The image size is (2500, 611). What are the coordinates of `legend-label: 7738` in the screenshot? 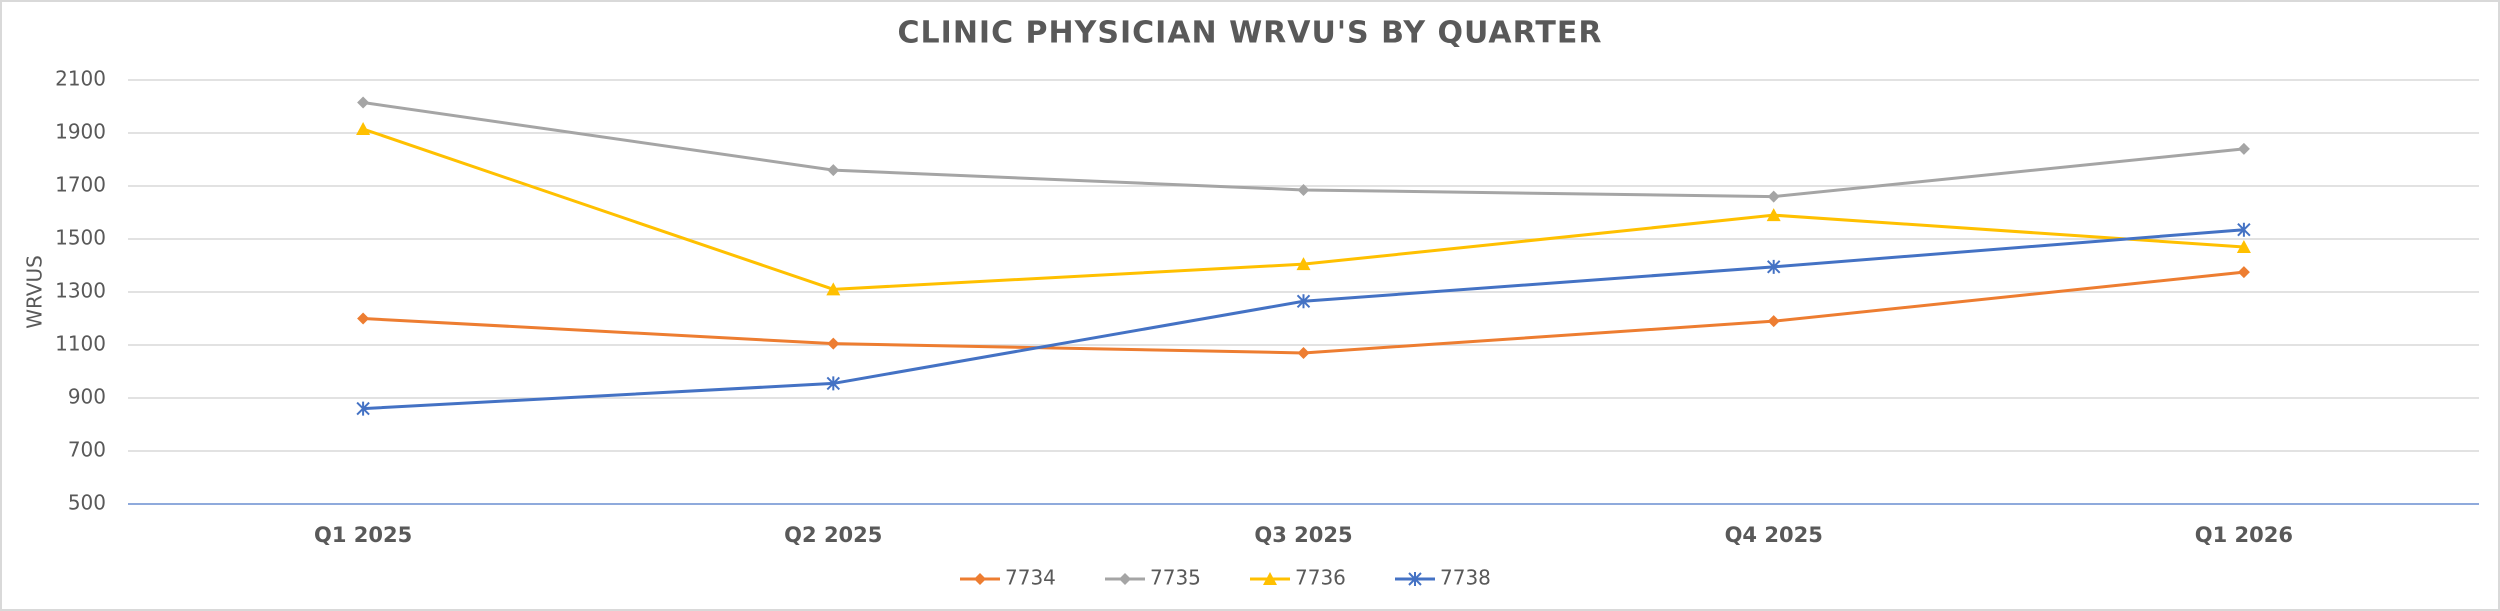 It's located at (1465, 578).